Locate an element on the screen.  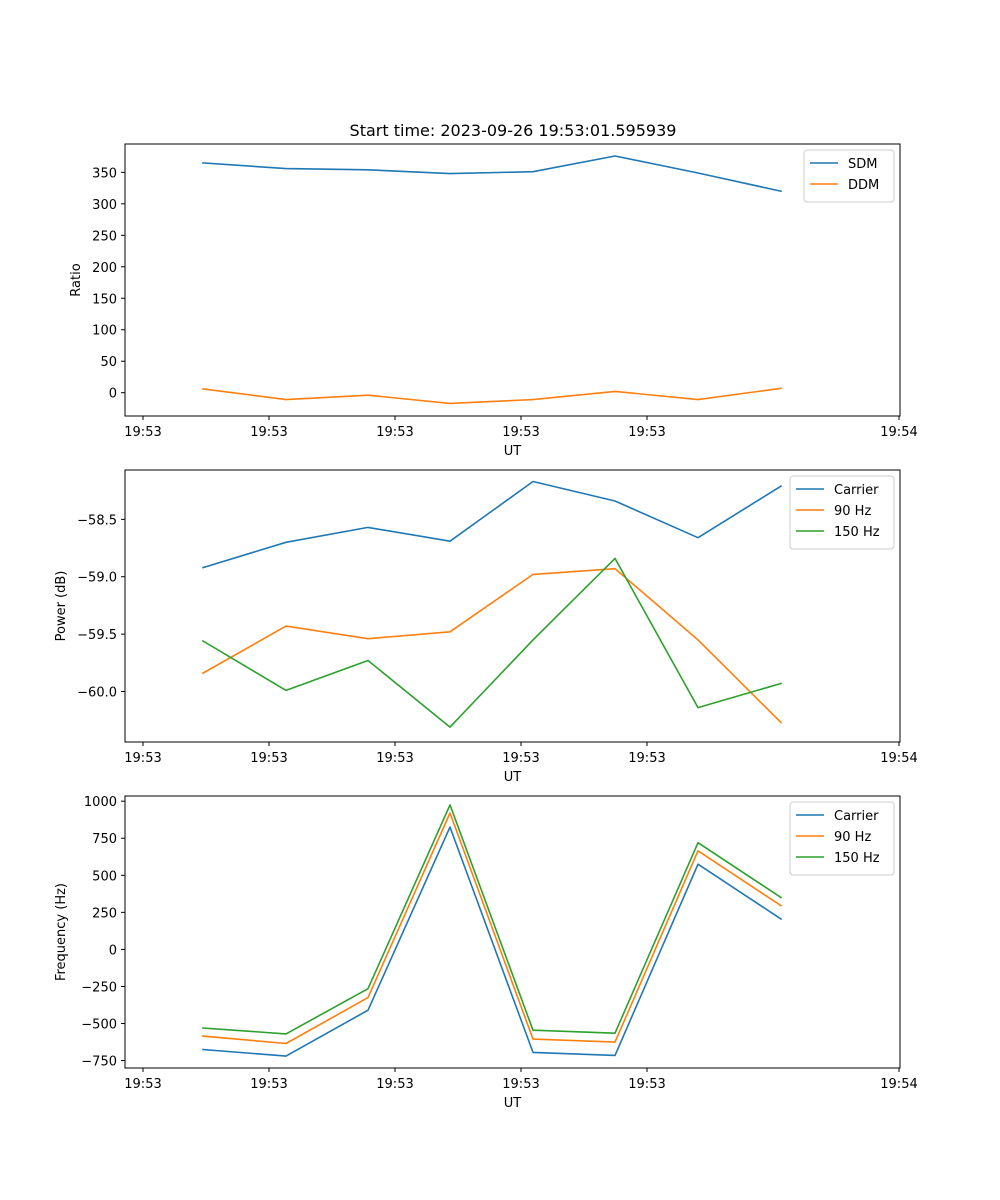
legend-label: SDM is located at coordinates (862, 164).